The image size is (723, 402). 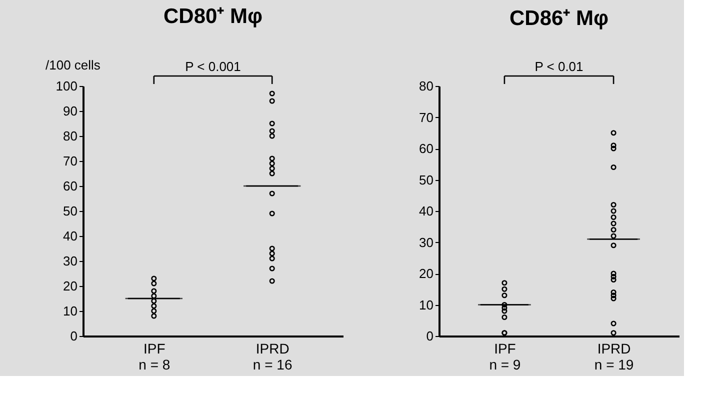 I want to click on x-tick-label: IPRD n = 16, so click(x=272, y=356).